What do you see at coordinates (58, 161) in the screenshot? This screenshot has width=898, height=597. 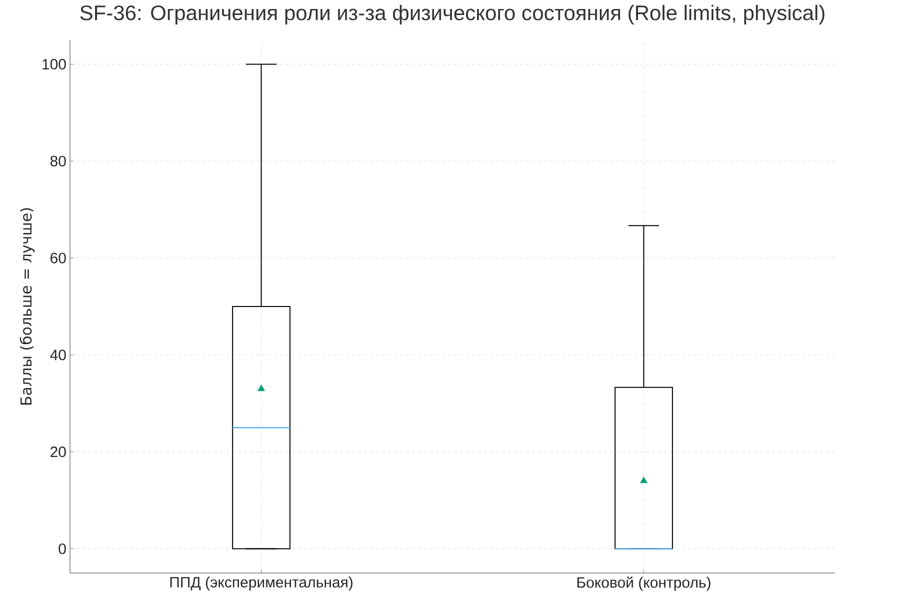 I see `y-tick-label: 80` at bounding box center [58, 161].